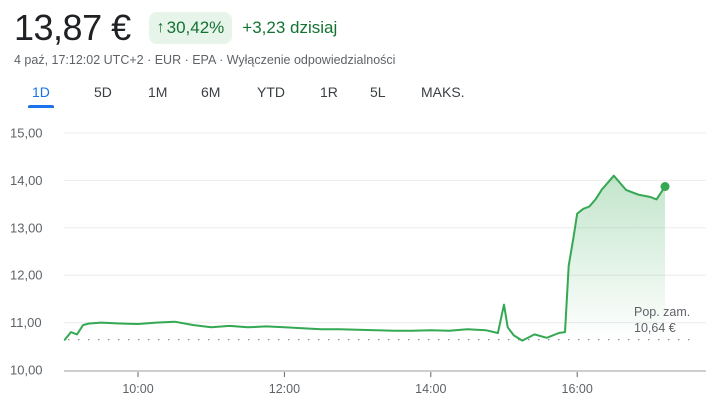 The width and height of the screenshot is (720, 411). What do you see at coordinates (41, 94) in the screenshot?
I see `tab-1d: 1D` at bounding box center [41, 94].